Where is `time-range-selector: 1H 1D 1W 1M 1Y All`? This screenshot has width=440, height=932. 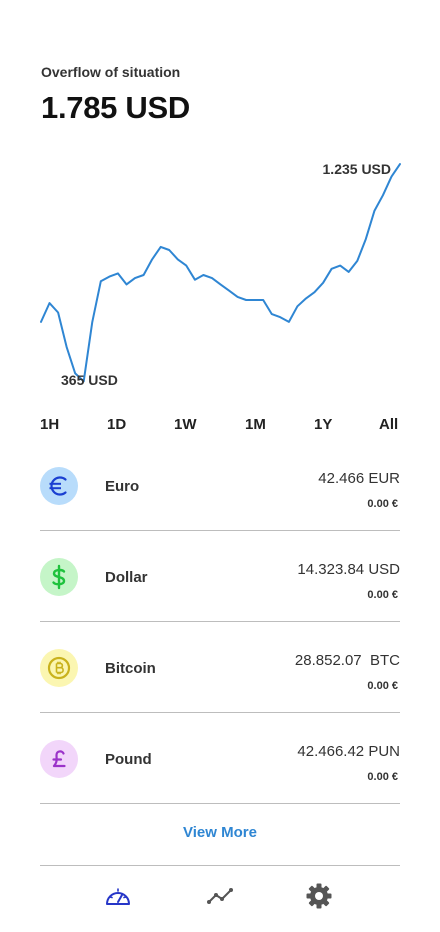
time-range-selector: 1H 1D 1W 1M 1Y All is located at coordinates (220, 427).